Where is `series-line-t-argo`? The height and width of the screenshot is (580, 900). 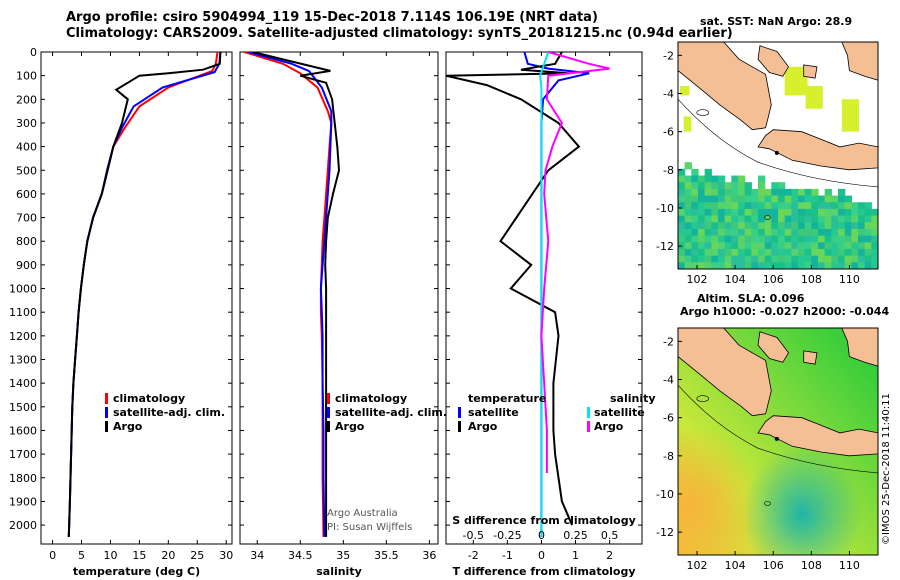 series-line-t-argo is located at coordinates (513, 289).